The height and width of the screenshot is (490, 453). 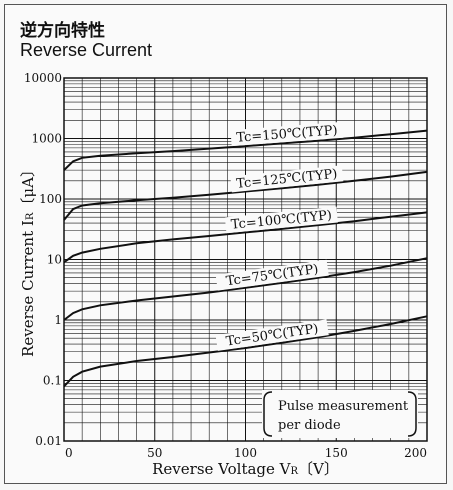 I want to click on note-right-bracket, so click(x=412, y=414).